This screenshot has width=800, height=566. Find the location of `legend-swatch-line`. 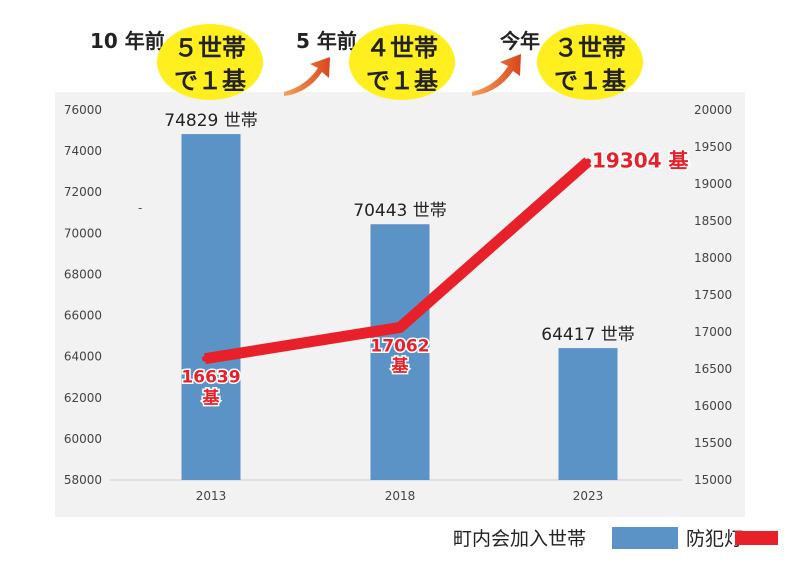

legend-swatch-line is located at coordinates (756, 538).